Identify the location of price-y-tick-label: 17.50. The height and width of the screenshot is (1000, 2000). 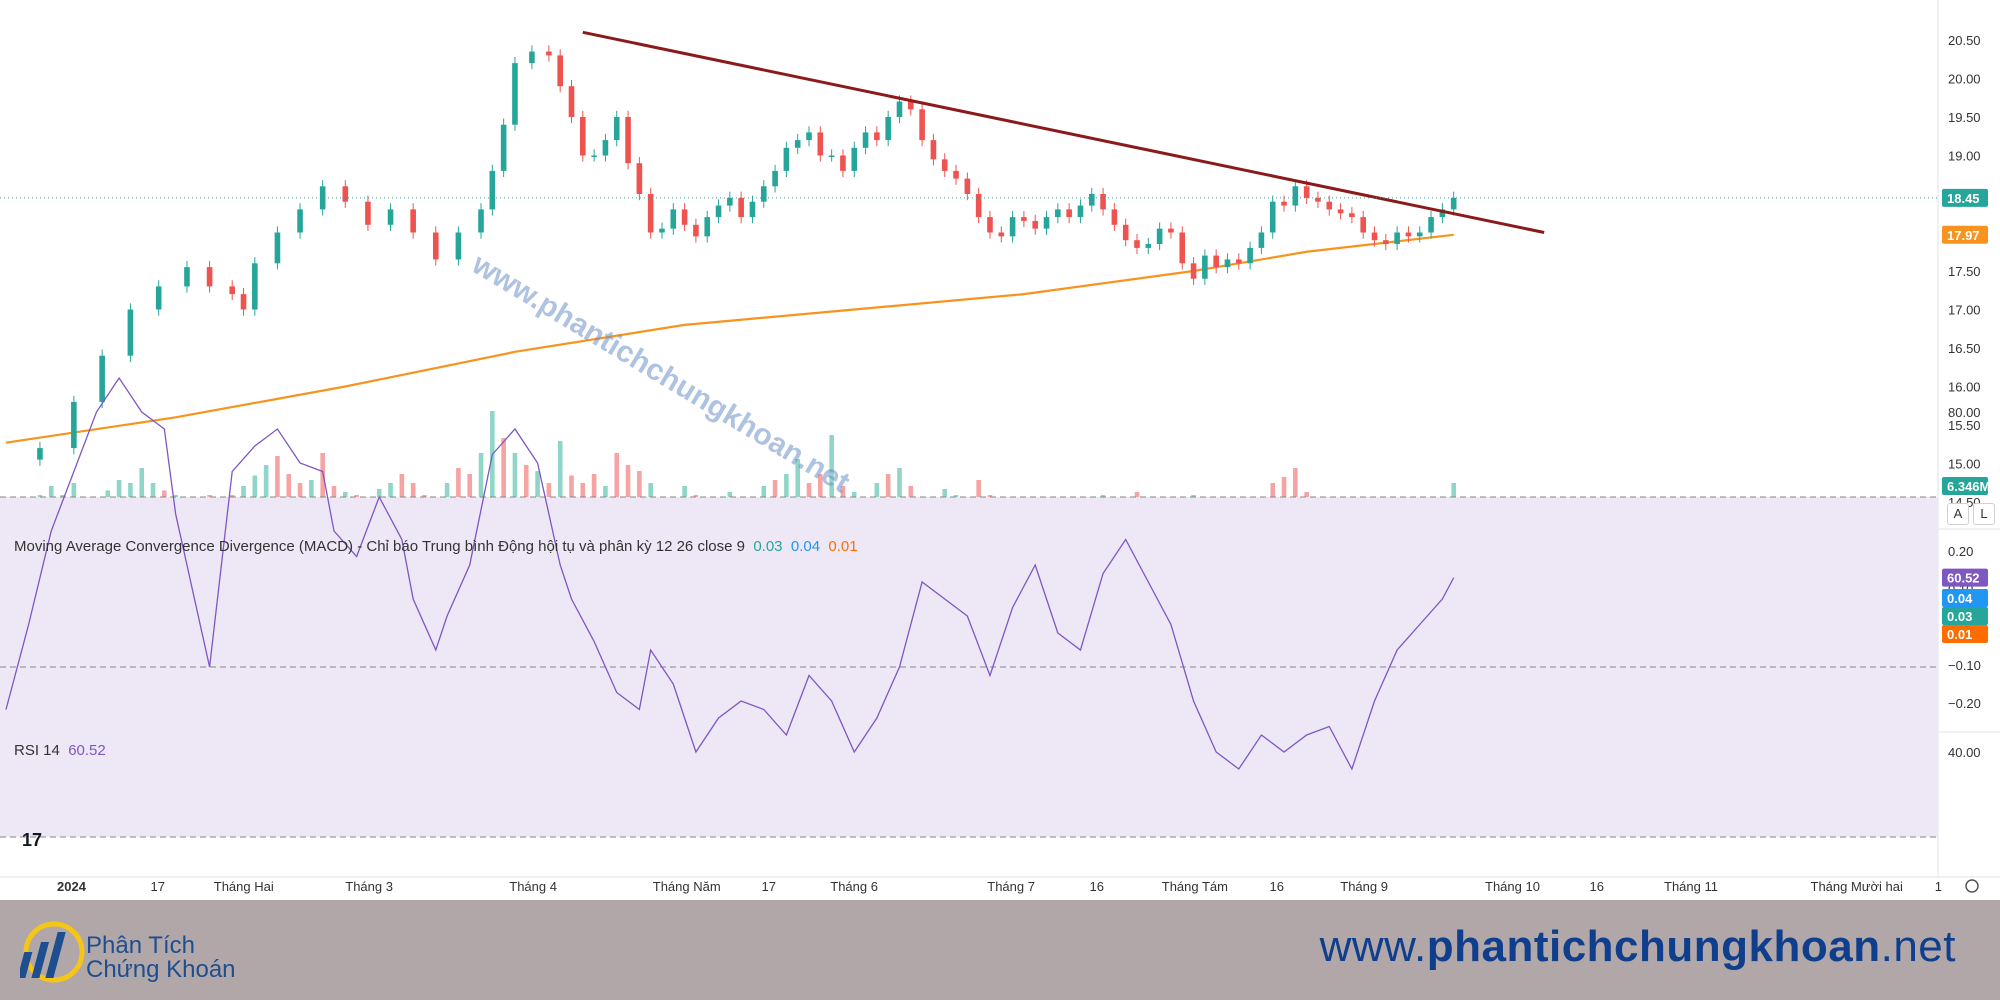
(1964, 271).